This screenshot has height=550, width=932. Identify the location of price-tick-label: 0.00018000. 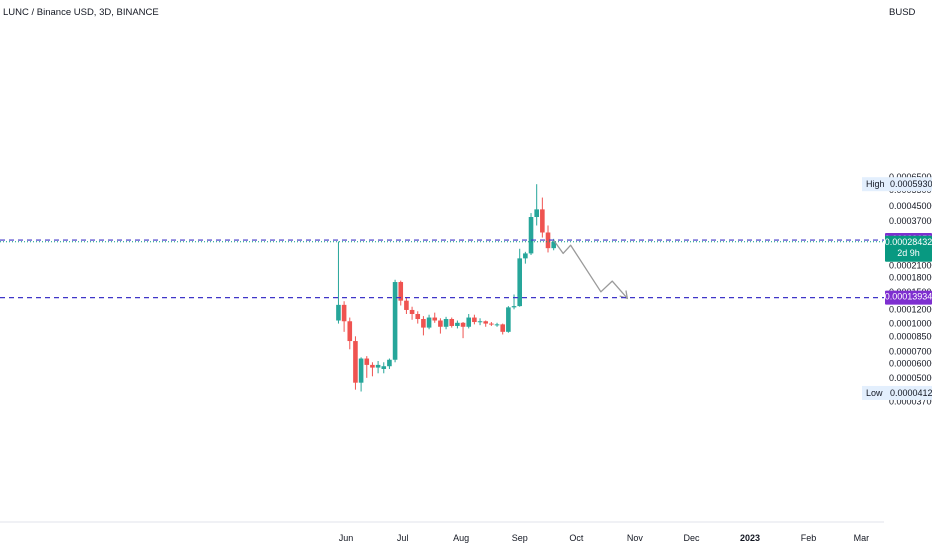
(910, 278).